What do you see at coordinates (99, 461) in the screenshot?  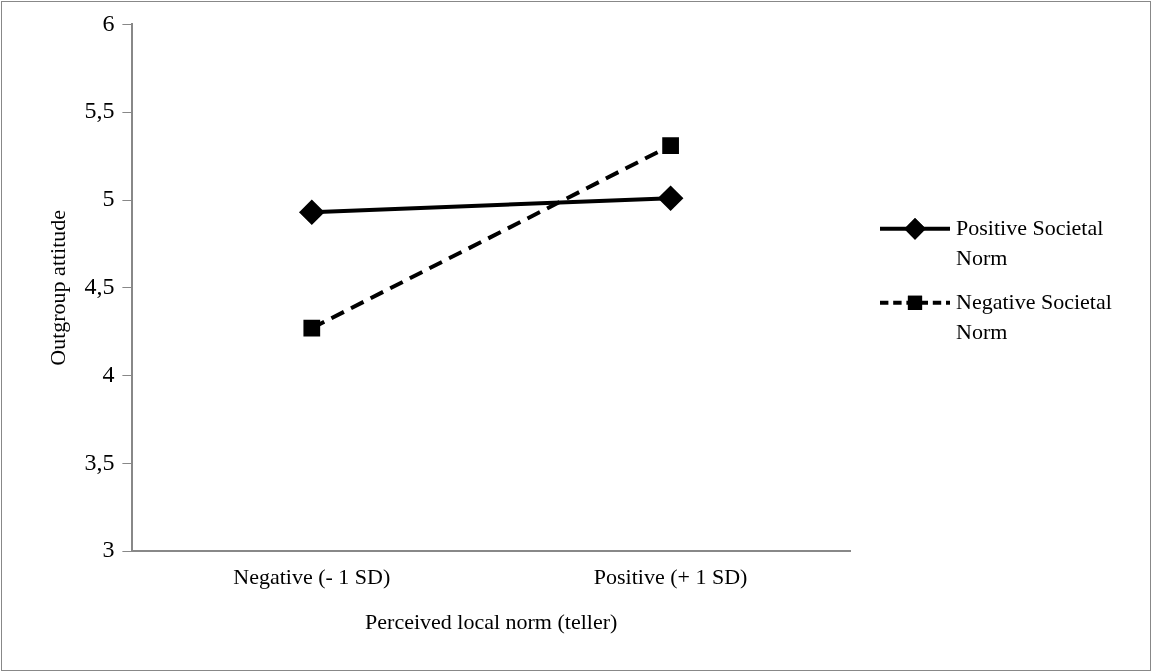 I see `y-tick-label: 3,5` at bounding box center [99, 461].